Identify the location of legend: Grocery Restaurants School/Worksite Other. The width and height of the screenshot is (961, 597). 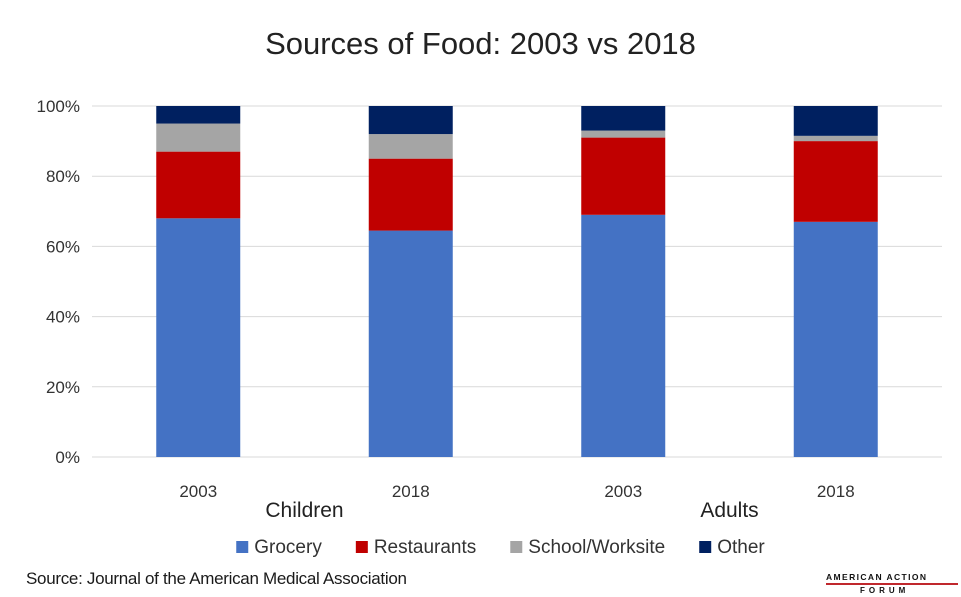
(500, 547).